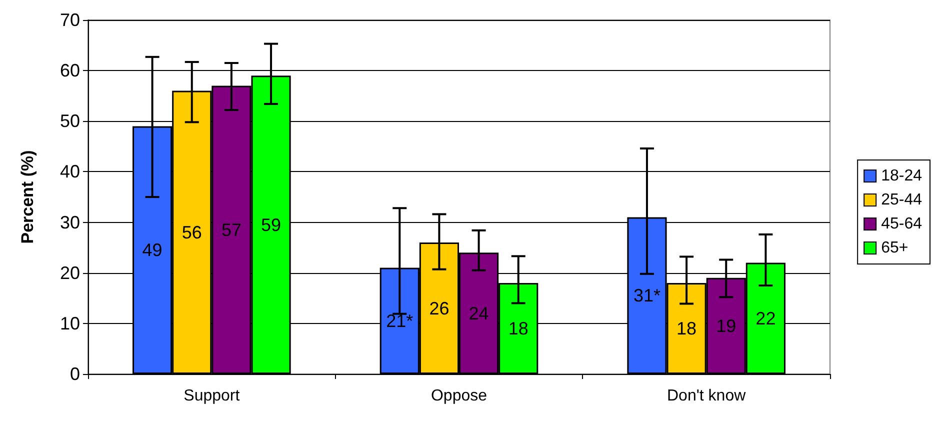 Image resolution: width=936 pixels, height=424 pixels. I want to click on y-tick-label: 70, so click(70, 20).